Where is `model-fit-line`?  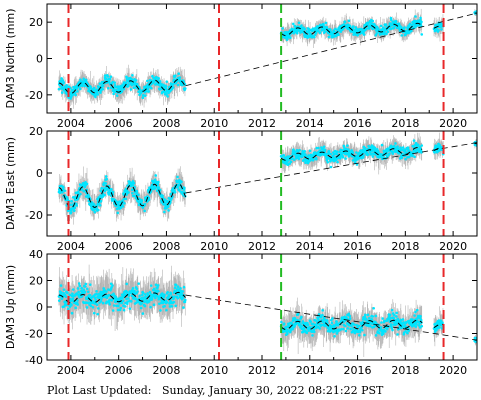 model-fit-line is located at coordinates (351, 29).